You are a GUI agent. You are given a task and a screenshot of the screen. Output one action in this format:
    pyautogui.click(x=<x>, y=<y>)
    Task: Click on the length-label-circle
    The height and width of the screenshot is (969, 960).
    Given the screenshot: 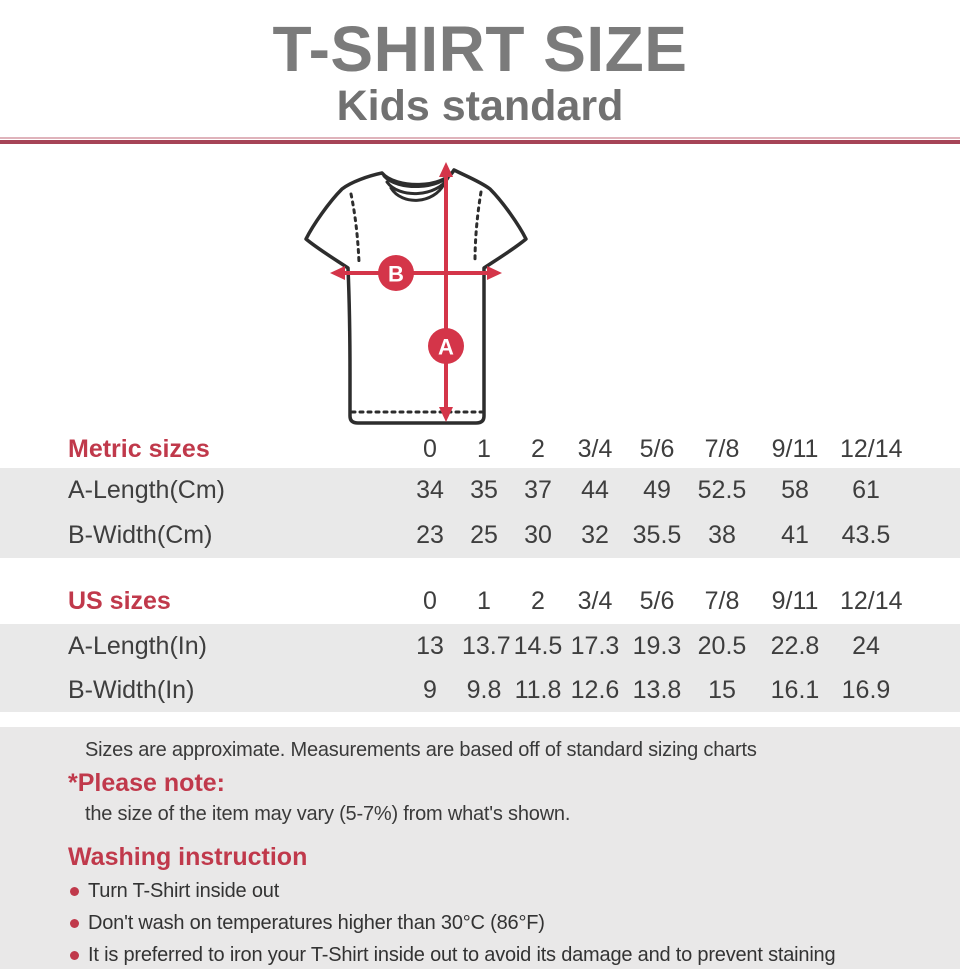 What is the action you would take?
    pyautogui.click(x=446, y=346)
    